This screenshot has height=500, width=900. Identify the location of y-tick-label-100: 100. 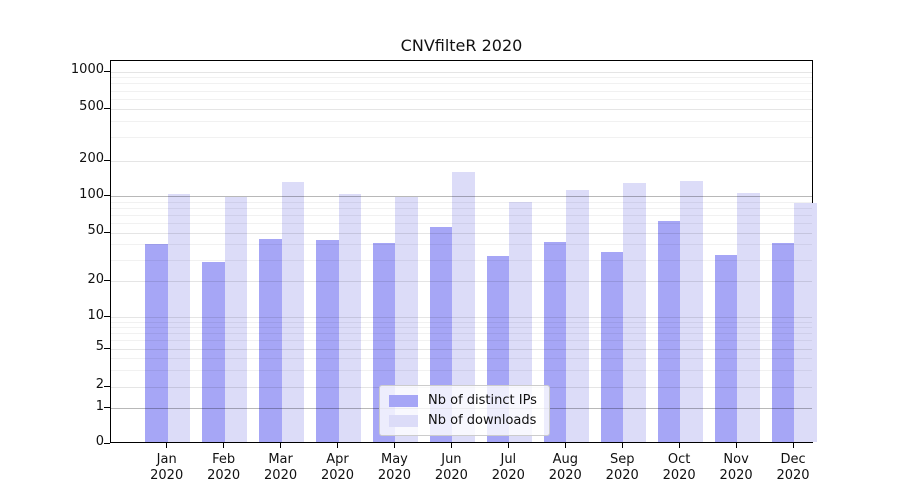
(91, 194).